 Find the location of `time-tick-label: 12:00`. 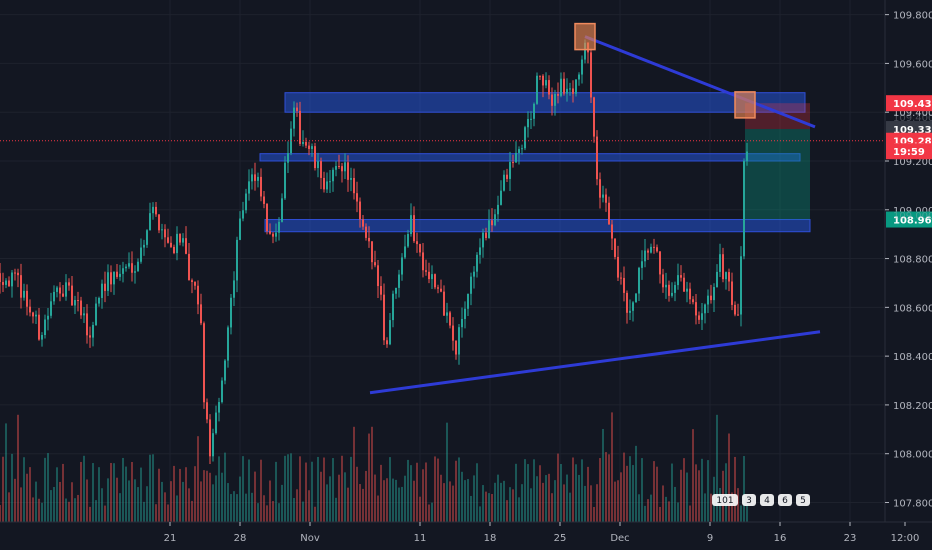

time-tick-label: 12:00 is located at coordinates (905, 538).